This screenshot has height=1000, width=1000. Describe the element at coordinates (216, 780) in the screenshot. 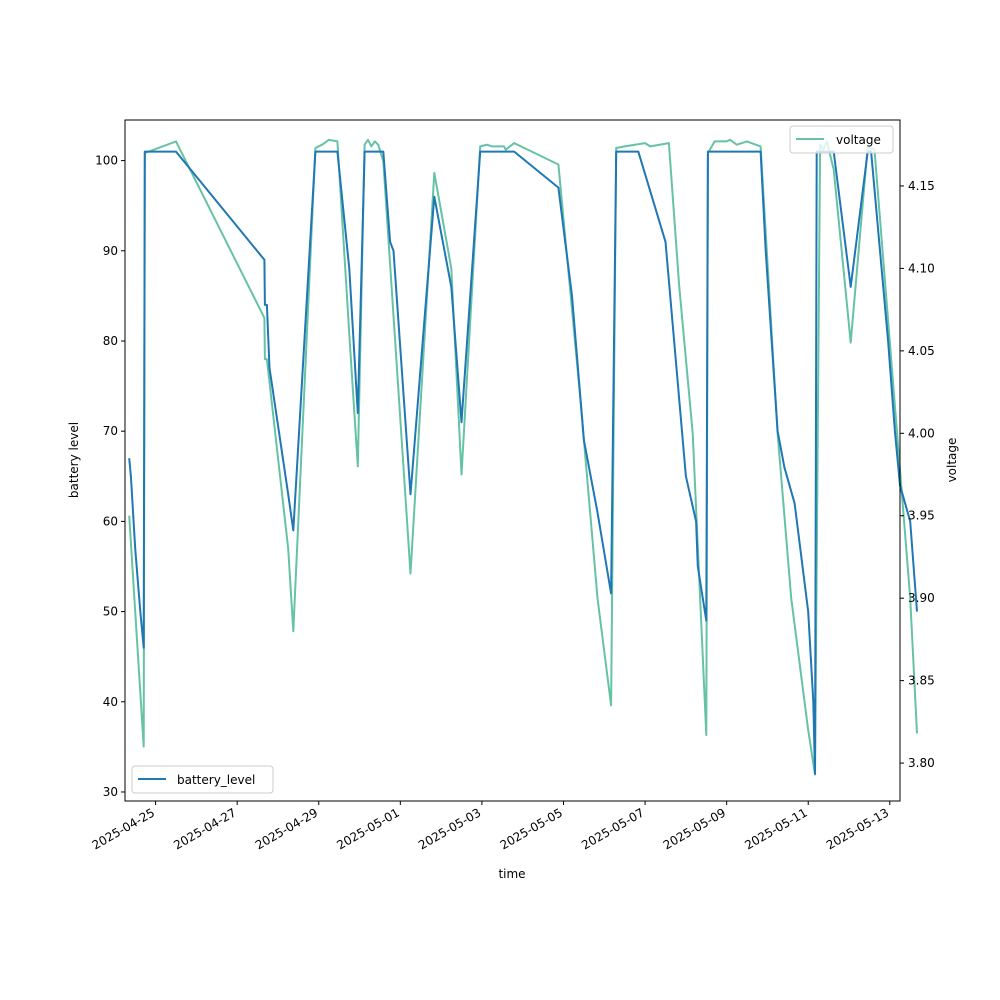

I see `legend-label-battery-level: battery_level` at that location.